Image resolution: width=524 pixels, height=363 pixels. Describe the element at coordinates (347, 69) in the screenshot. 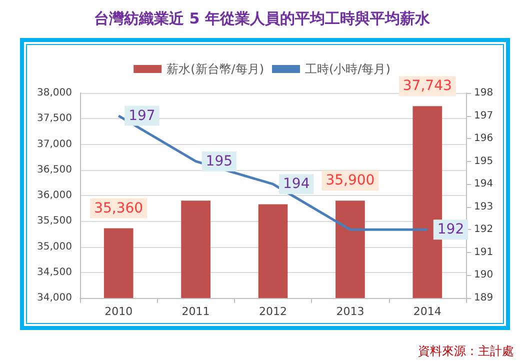

I see `legend-label: 工時(小時/每月)` at that location.